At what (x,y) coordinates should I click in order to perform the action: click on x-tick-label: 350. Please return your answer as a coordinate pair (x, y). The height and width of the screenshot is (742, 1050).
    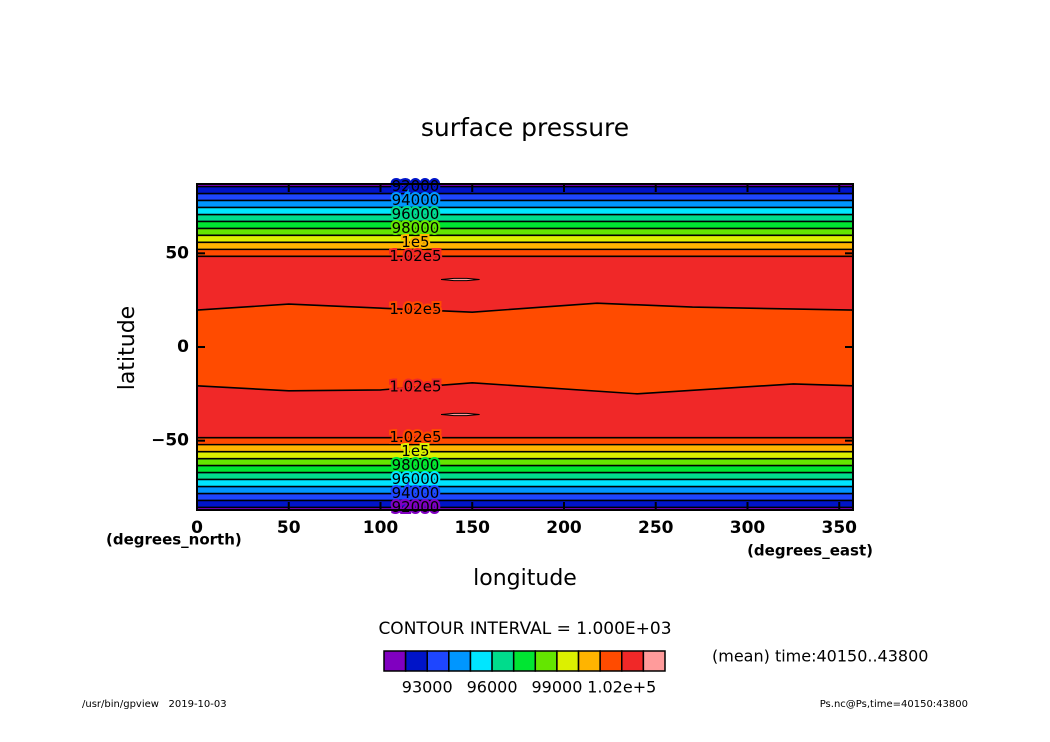
    Looking at the image, I should click on (839, 528).